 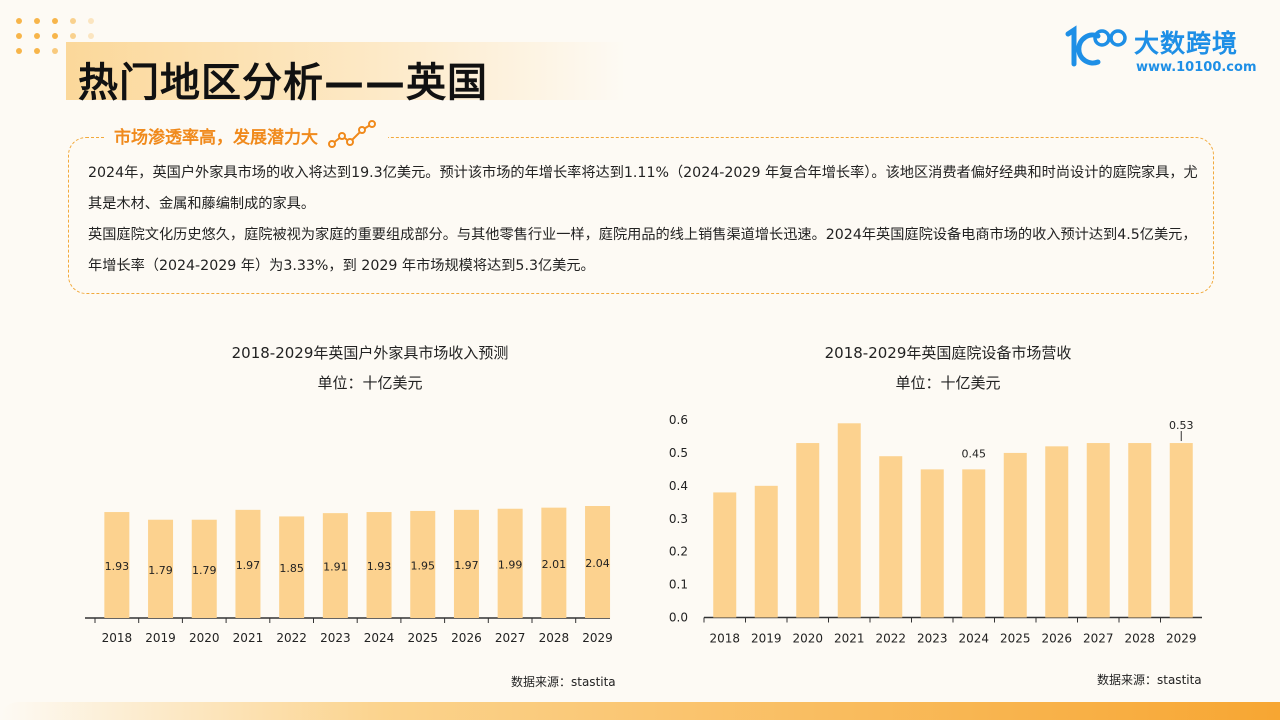 I want to click on section-heading: 市场渗透率高，发展潜力大, so click(x=216, y=137).